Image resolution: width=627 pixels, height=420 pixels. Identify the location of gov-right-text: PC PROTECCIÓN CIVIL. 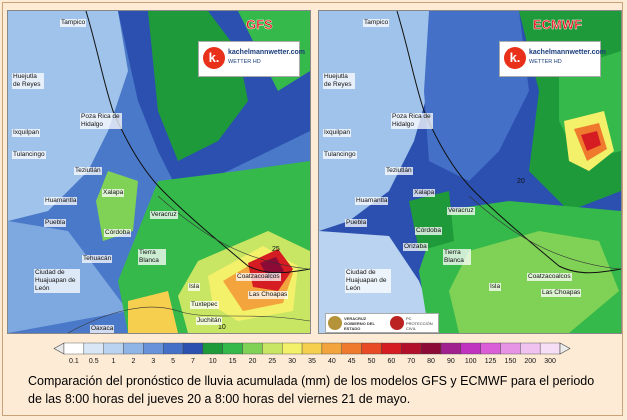
(419, 323).